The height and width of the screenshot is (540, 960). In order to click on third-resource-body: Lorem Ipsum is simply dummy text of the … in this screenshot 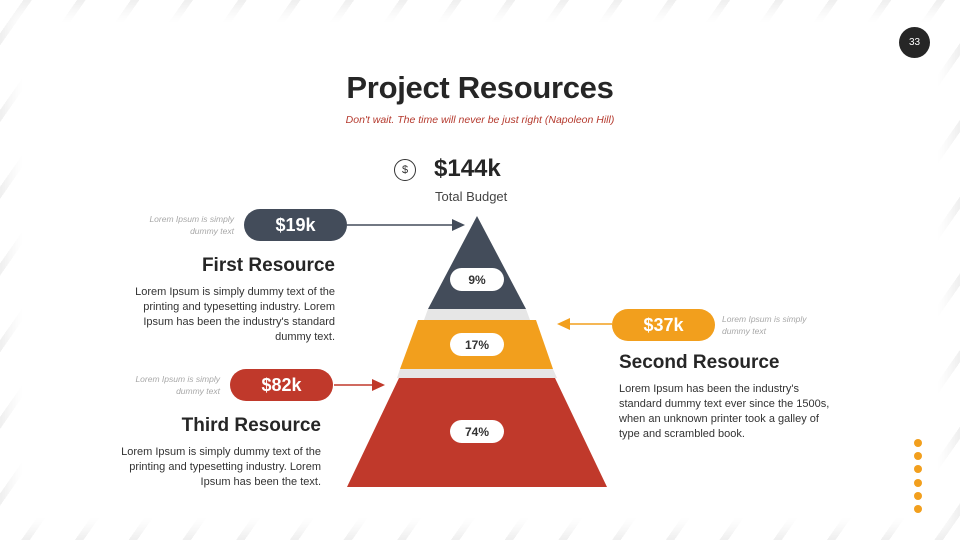, I will do `click(221, 467)`.